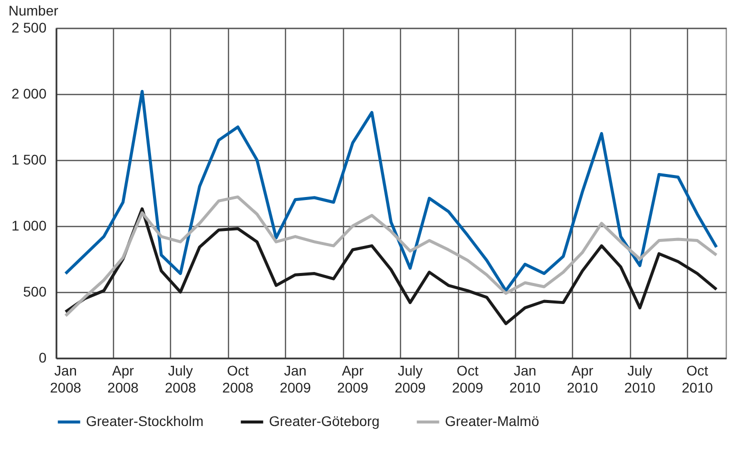  What do you see at coordinates (145, 421) in the screenshot?
I see `legend-label: Greater-Stockholm` at bounding box center [145, 421].